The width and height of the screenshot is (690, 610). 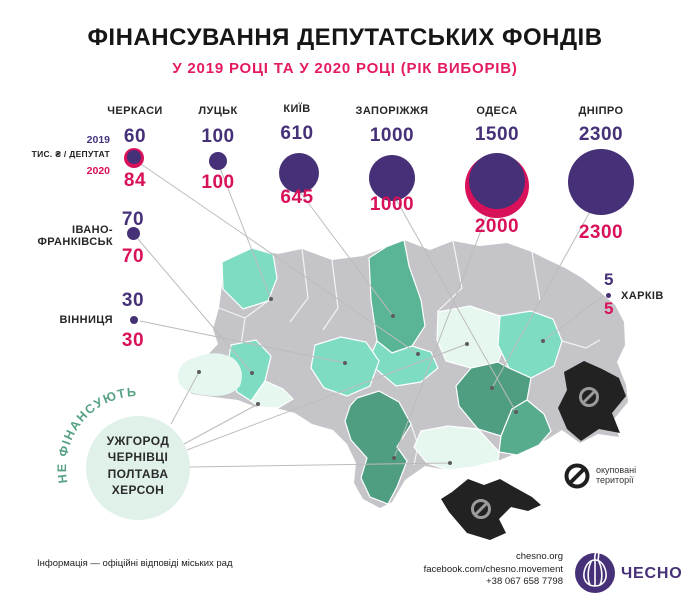 I want to click on region-kyiv, so click(x=397, y=296).